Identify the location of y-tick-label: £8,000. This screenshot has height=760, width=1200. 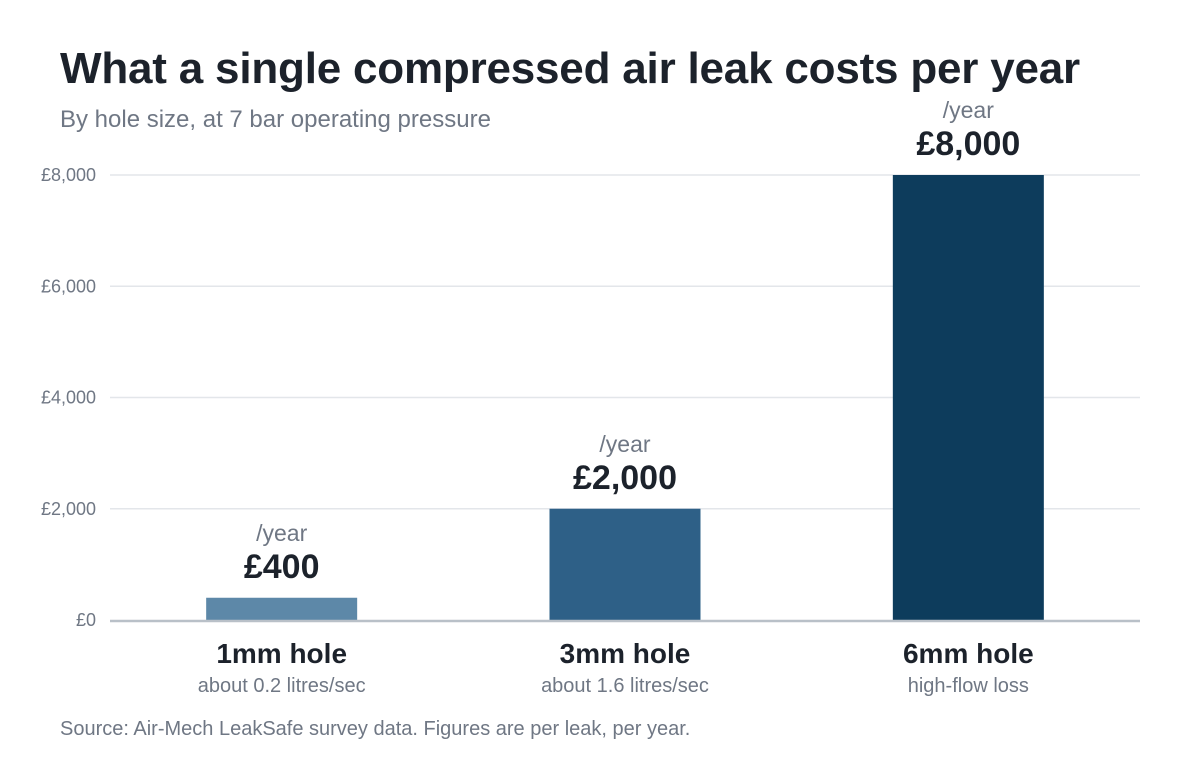
(68, 175).